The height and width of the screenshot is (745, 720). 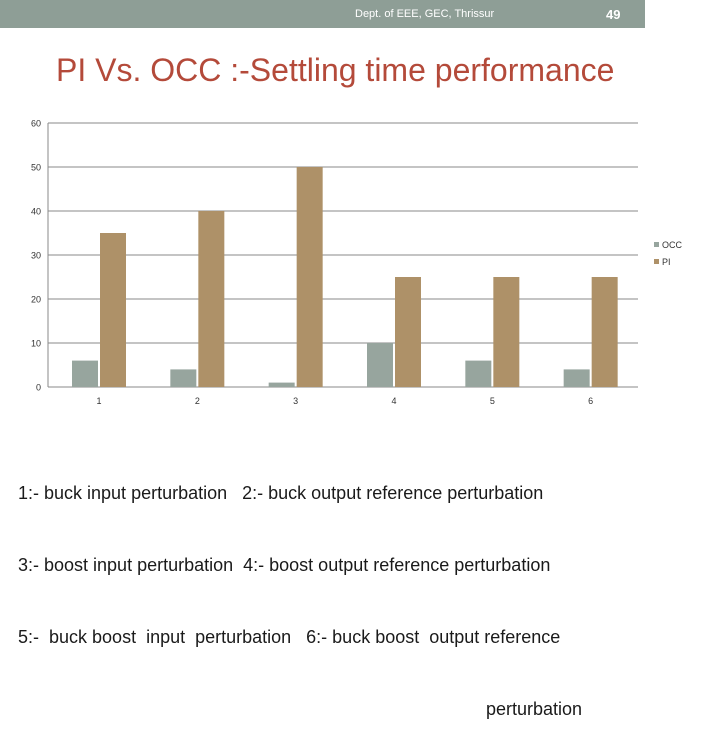 I want to click on slide-title: PI Vs. OCC :-Settling time performance, so click(x=335, y=70).